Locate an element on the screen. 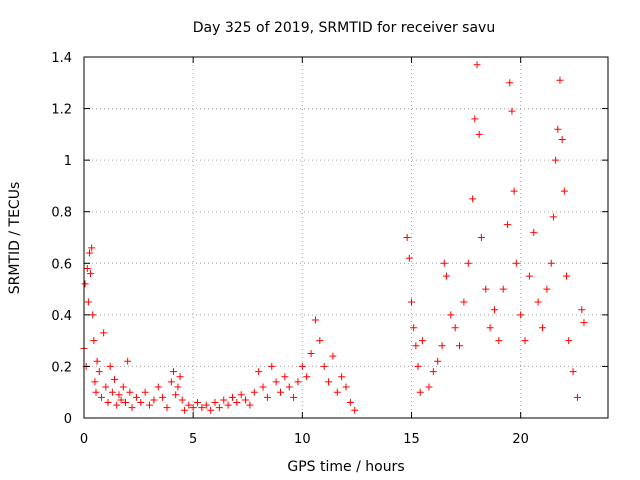 This screenshot has width=640, height=480. y-tick-label: 0.8 is located at coordinates (61, 213).